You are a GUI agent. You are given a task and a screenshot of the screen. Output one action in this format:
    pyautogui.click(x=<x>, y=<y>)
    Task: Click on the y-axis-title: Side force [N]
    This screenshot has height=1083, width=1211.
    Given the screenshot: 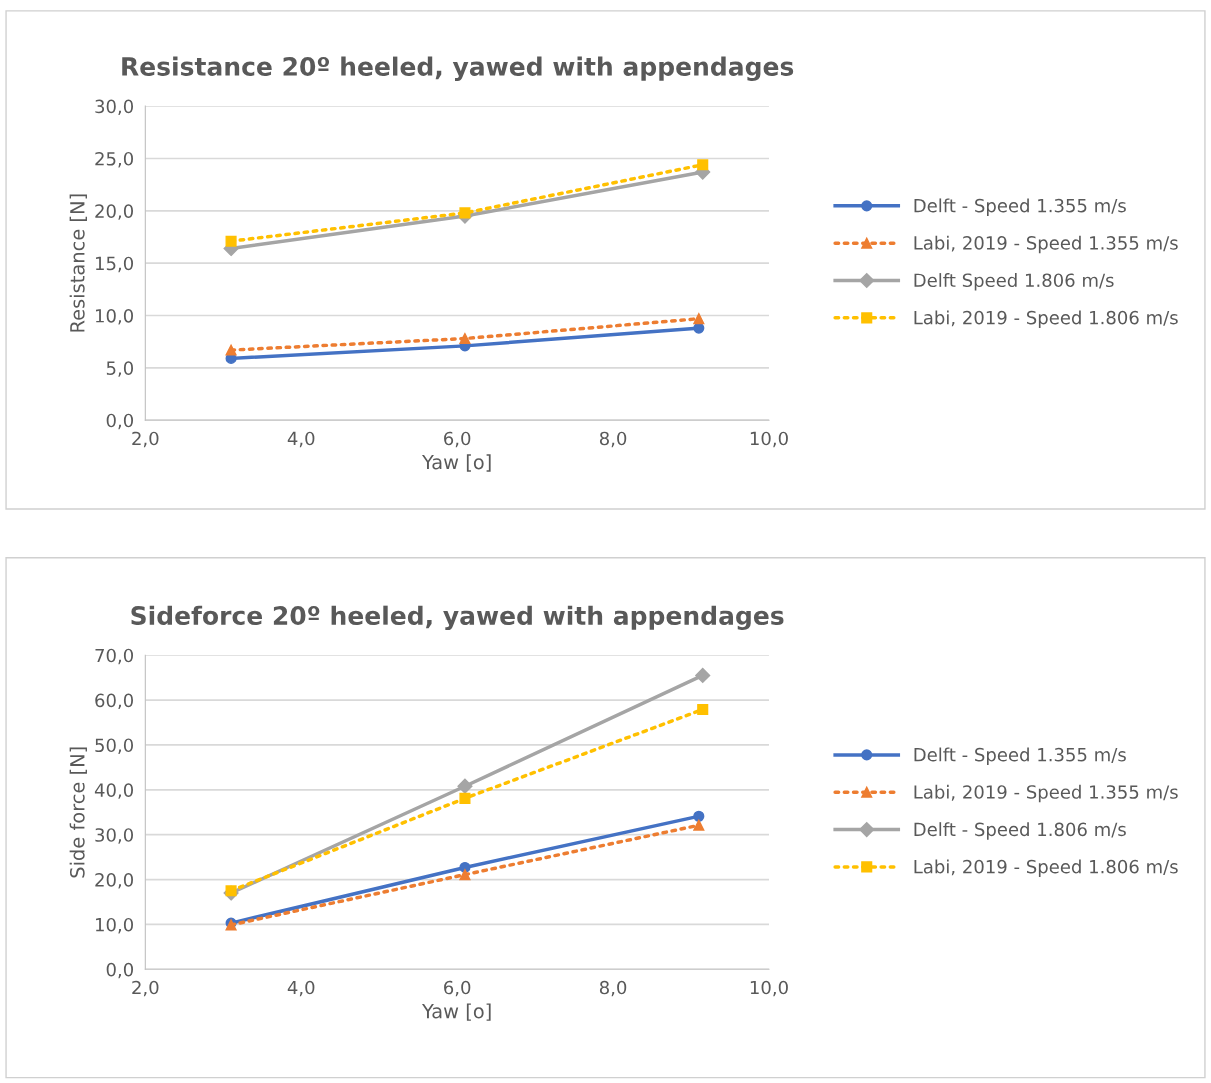 What is the action you would take?
    pyautogui.click(x=78, y=812)
    